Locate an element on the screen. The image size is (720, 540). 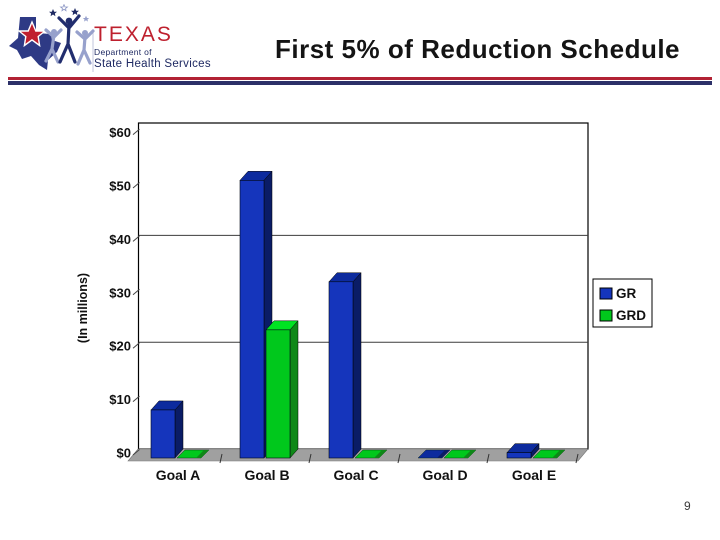
logo-star-icon is located at coordinates (32, 34).